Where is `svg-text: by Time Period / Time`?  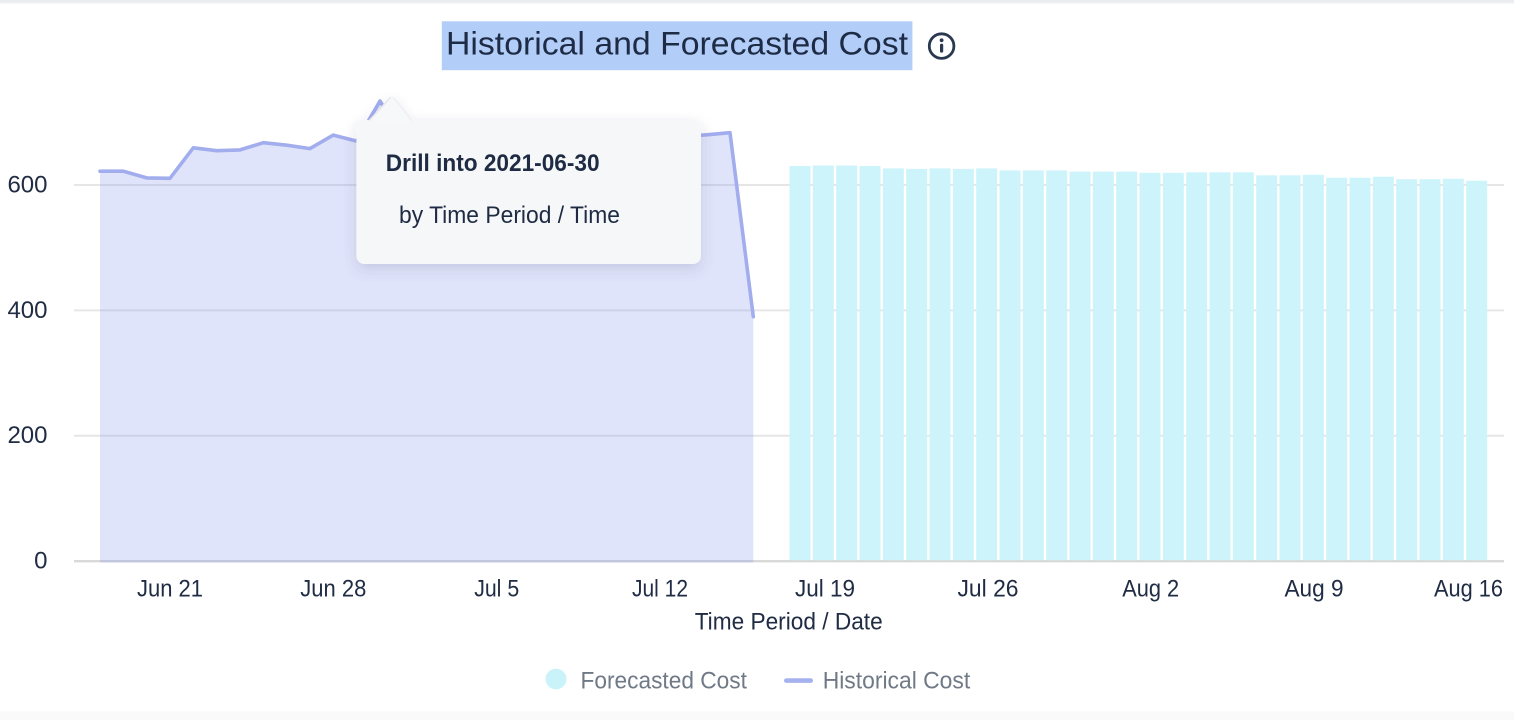 svg-text: by Time Period / Time is located at coordinates (509, 215).